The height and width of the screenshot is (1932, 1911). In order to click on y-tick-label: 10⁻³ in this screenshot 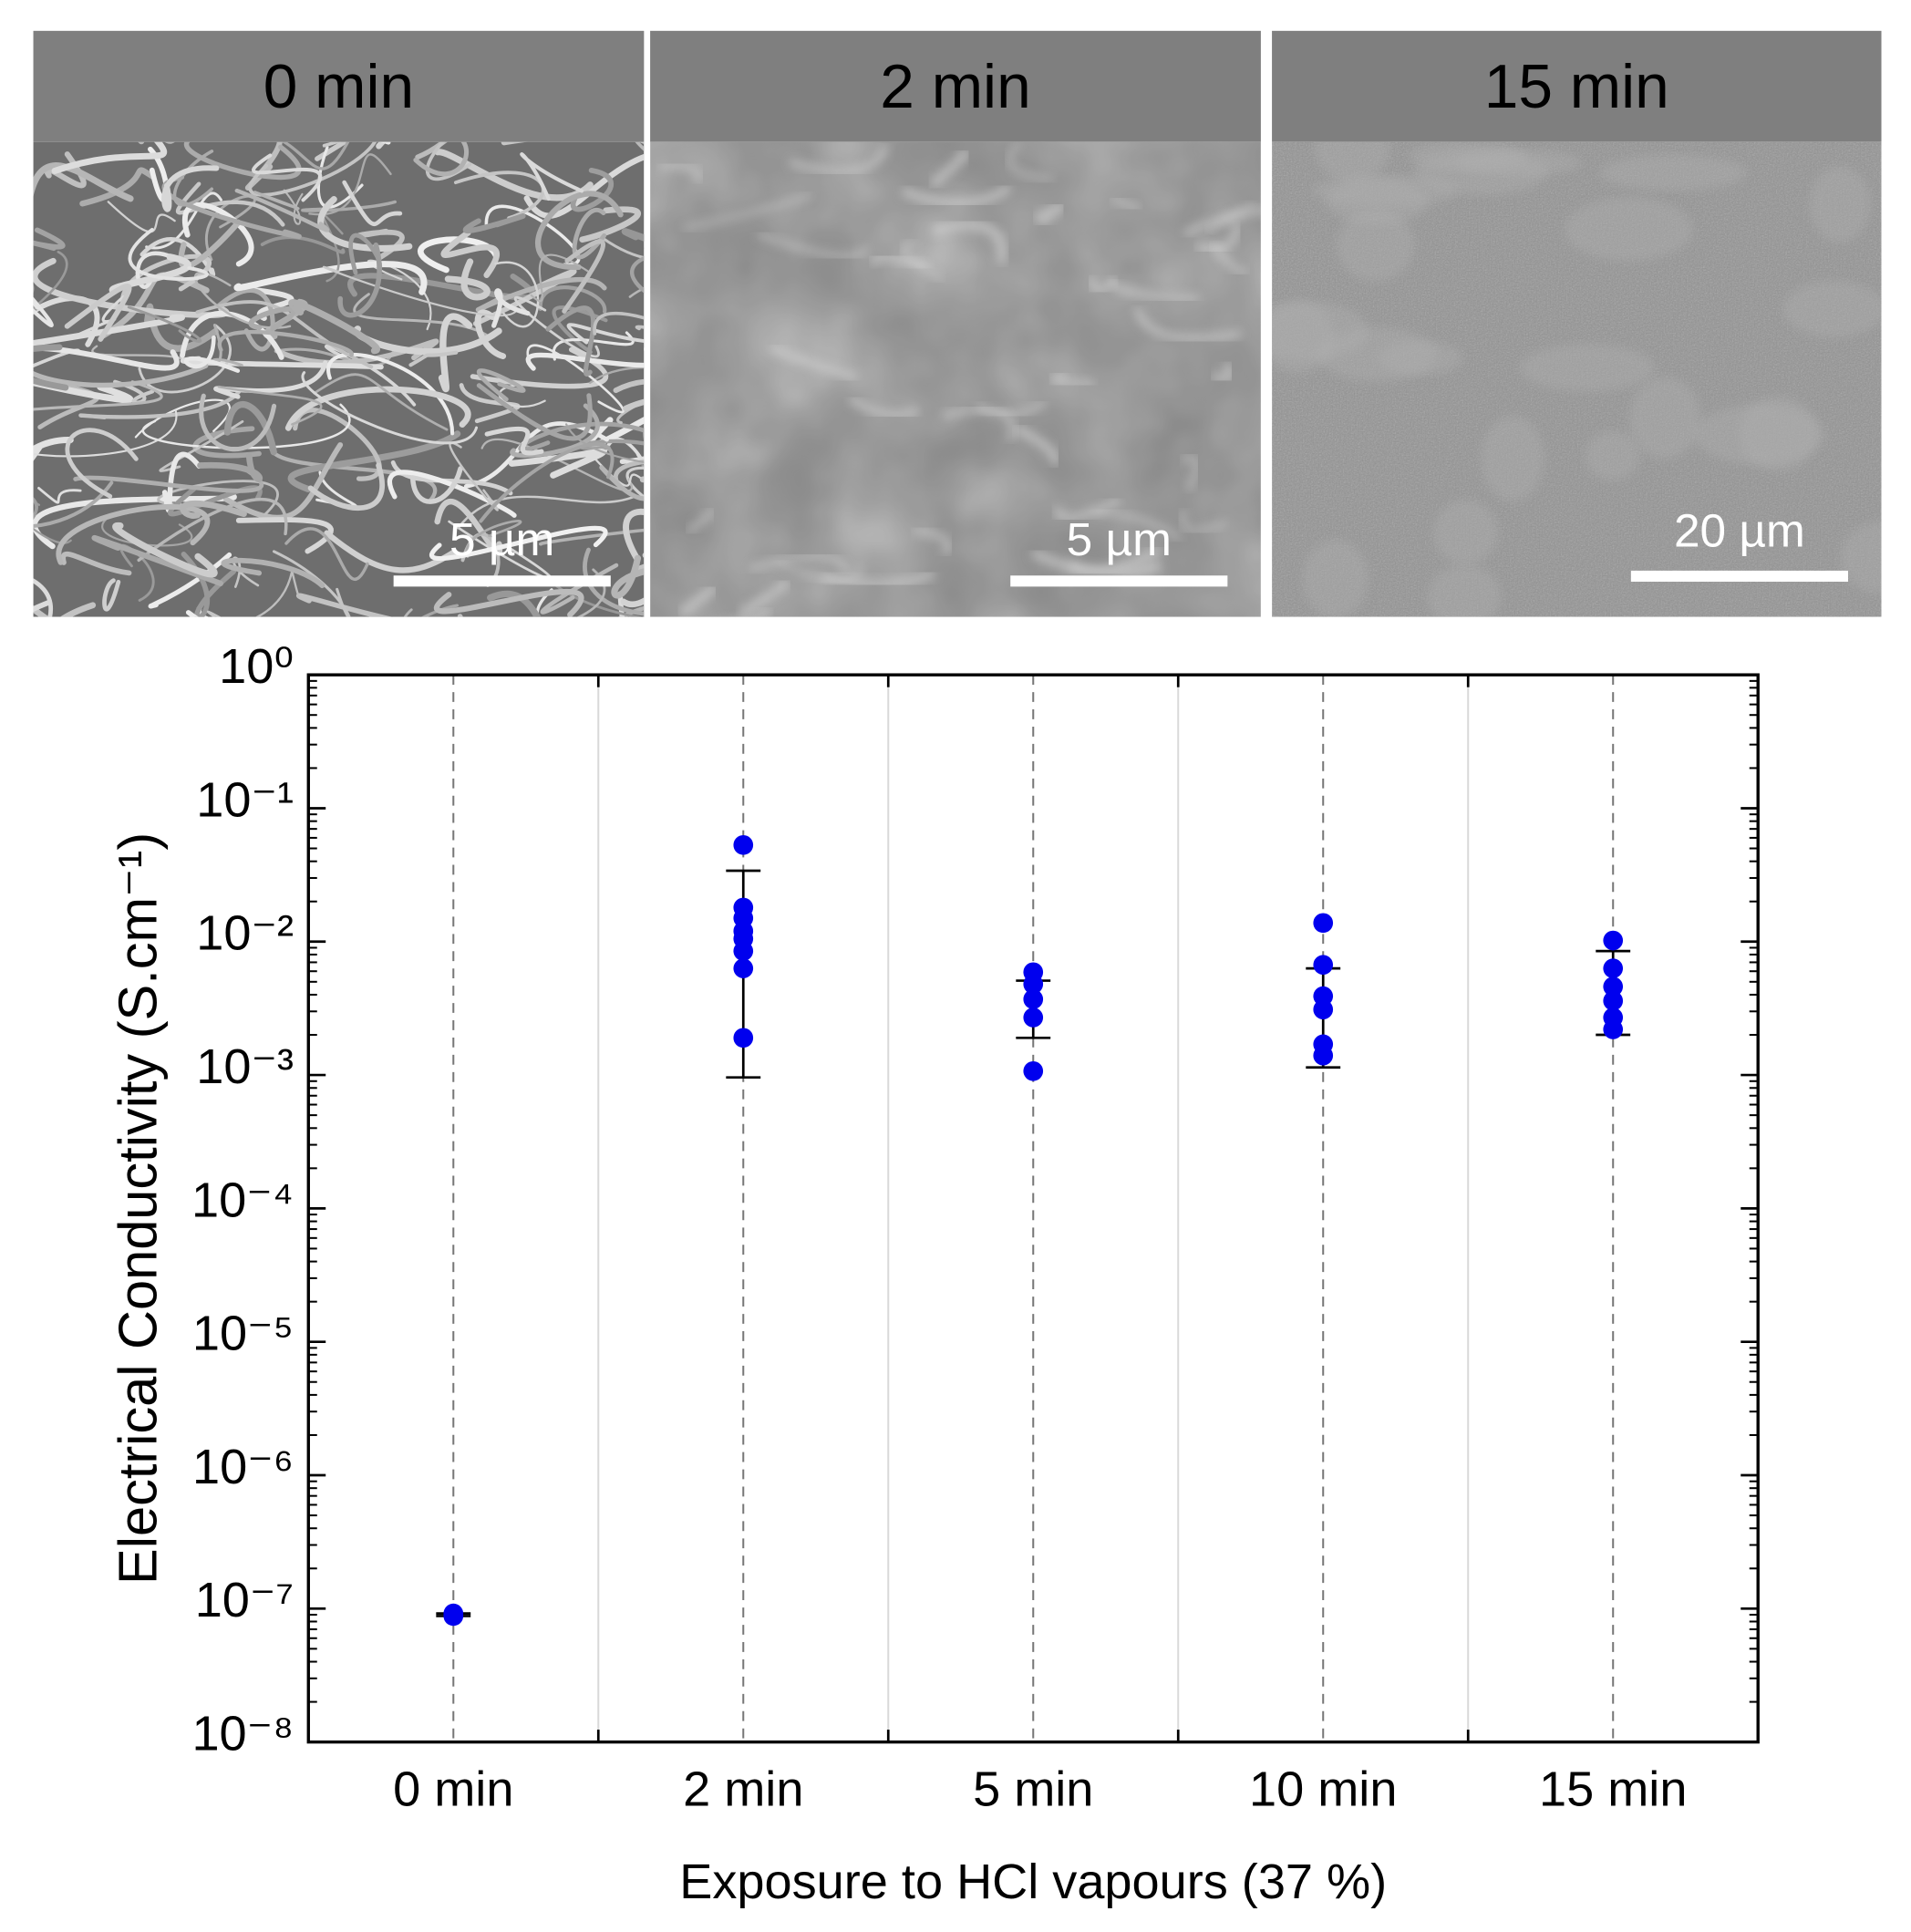, I will do `click(245, 1067)`.